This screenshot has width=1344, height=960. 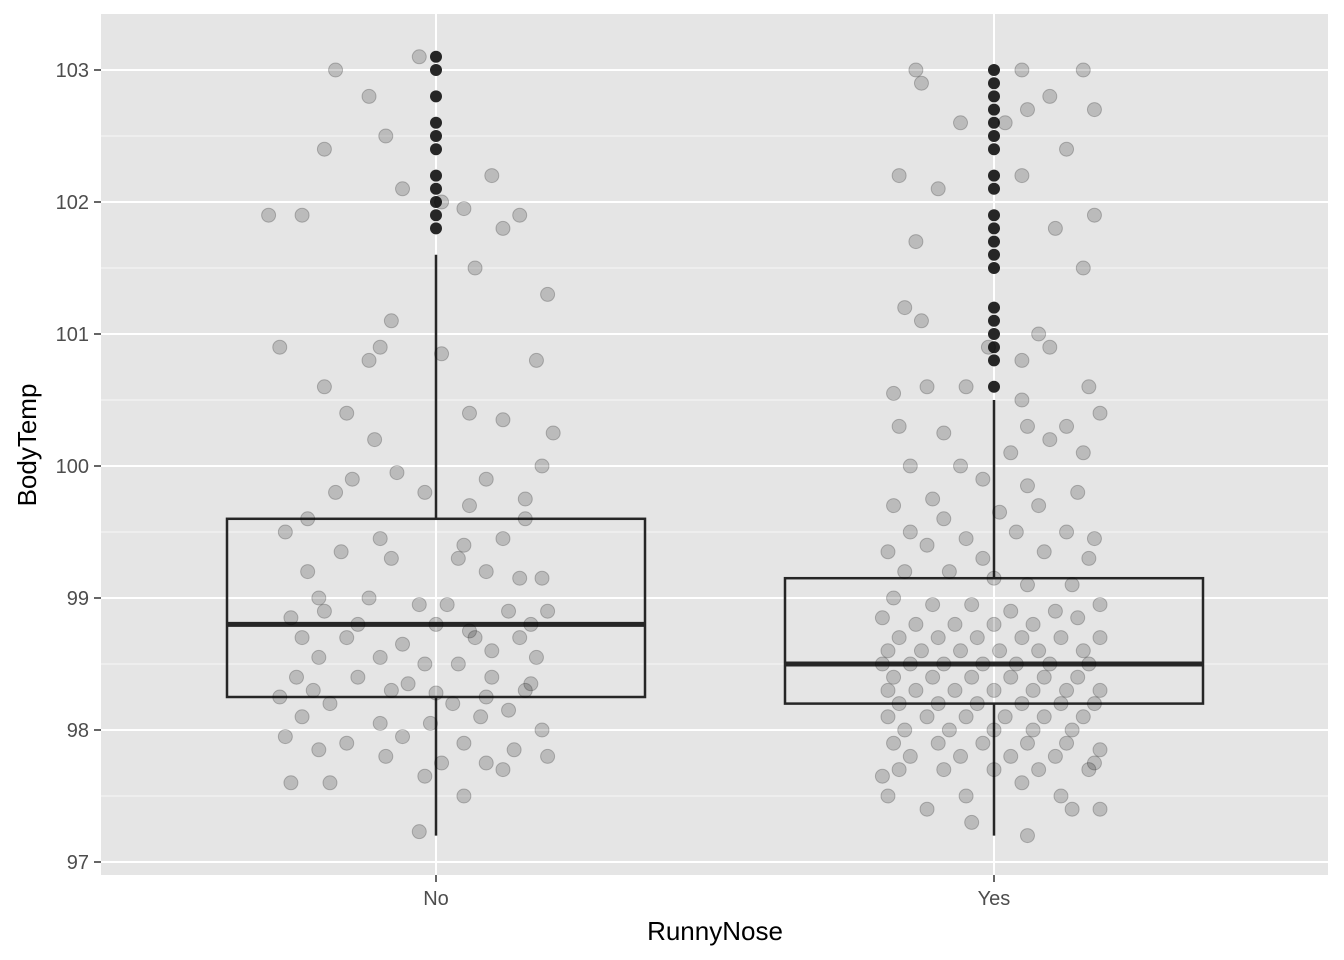 What do you see at coordinates (78, 467) in the screenshot?
I see `y-axis: 97 98 99 100 101 102 103` at bounding box center [78, 467].